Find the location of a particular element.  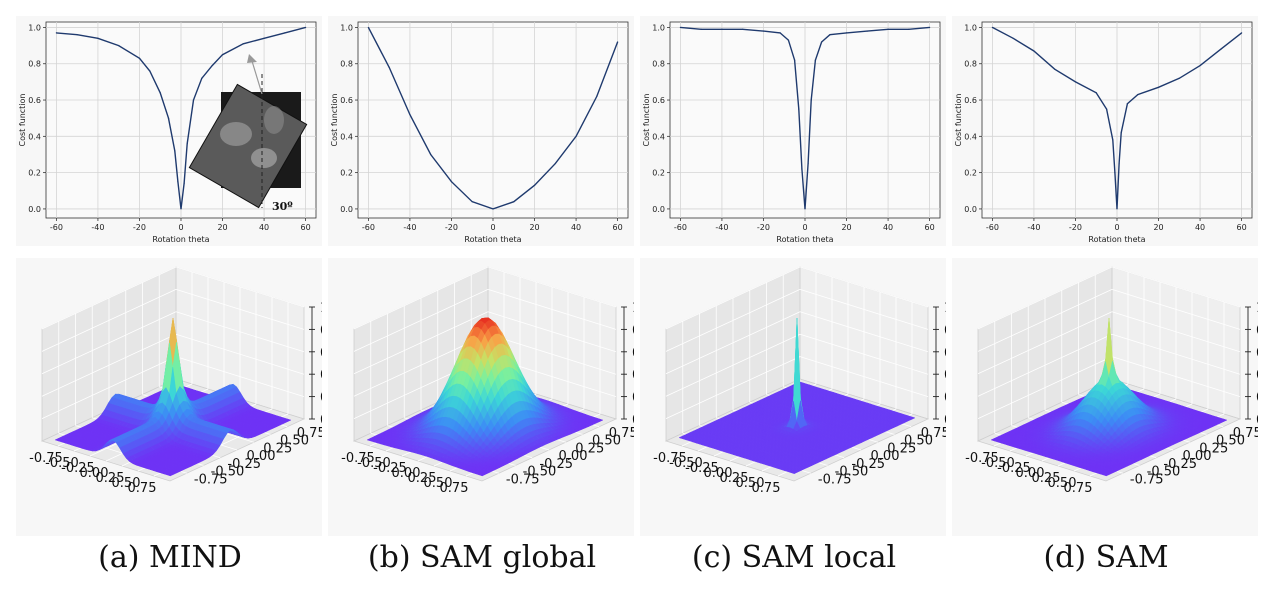

z-tick-label: 0.0 is located at coordinates (945, 420).